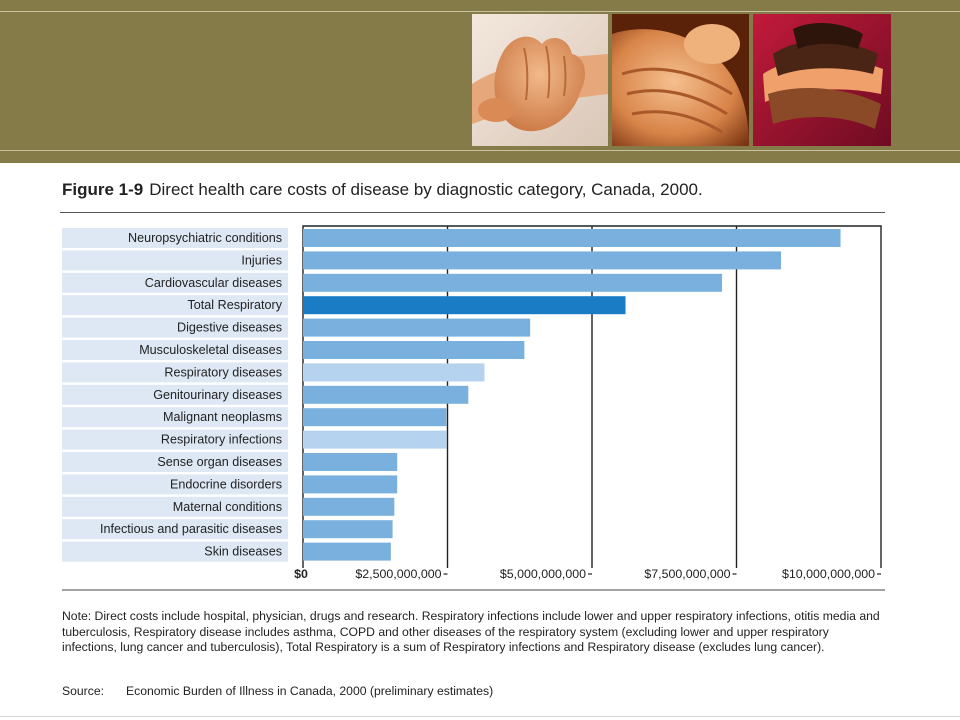 The height and width of the screenshot is (720, 960). What do you see at coordinates (350, 462) in the screenshot?
I see `bar-sense-organ-diseases` at bounding box center [350, 462].